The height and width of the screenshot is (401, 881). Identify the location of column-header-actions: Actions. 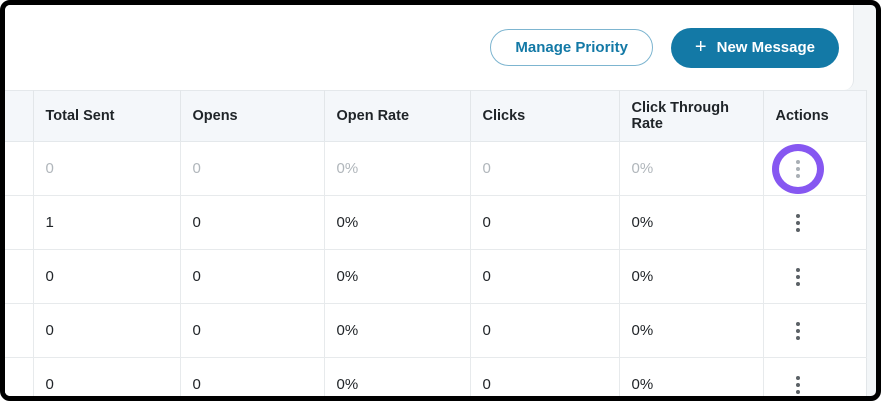
(815, 116).